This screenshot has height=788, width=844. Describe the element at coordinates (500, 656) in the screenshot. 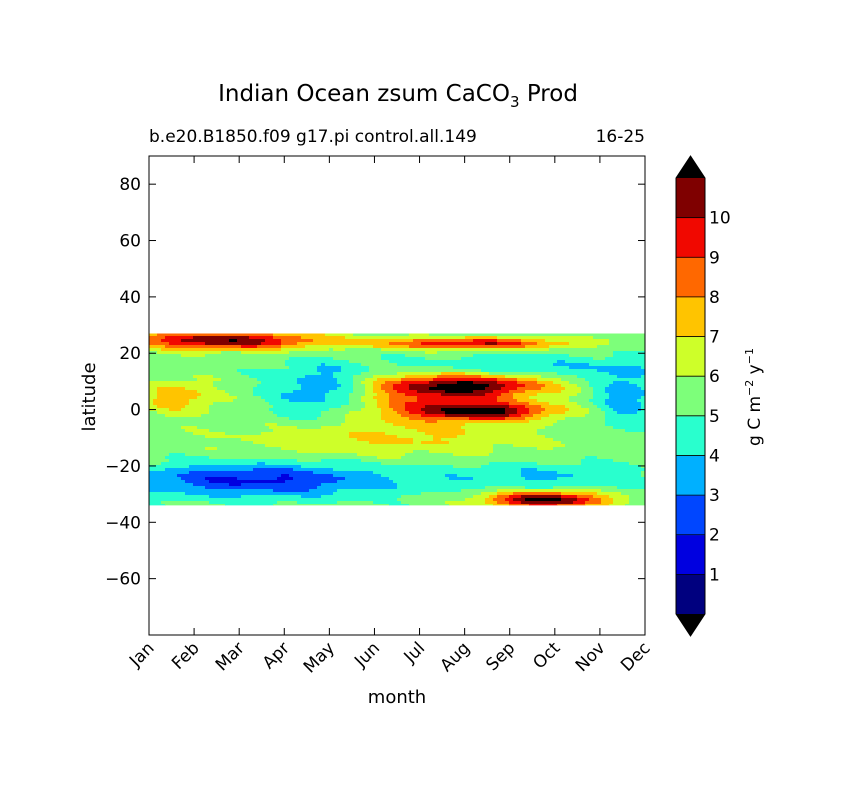

I see `x-tick-label: Sep` at that location.